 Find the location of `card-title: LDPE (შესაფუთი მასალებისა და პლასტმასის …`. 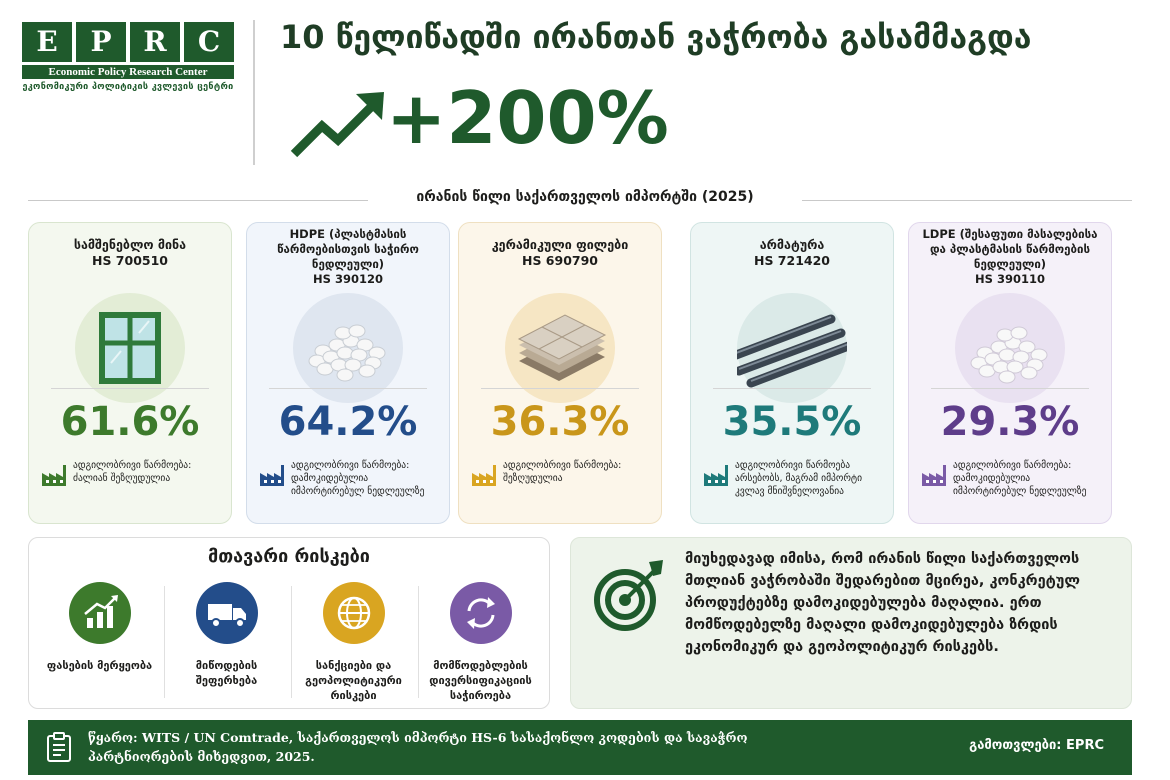

card-title: LDPE (შესაფუთი მასალებისა და პლასტმასის … is located at coordinates (1010, 257).